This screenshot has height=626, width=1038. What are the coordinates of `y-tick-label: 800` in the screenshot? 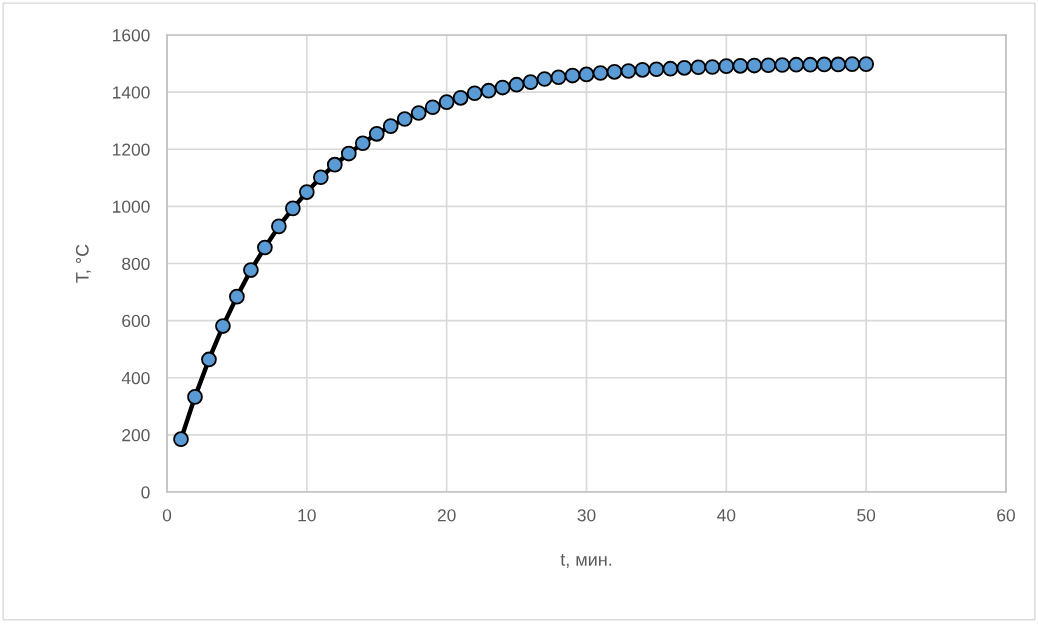 It's located at (136, 263).